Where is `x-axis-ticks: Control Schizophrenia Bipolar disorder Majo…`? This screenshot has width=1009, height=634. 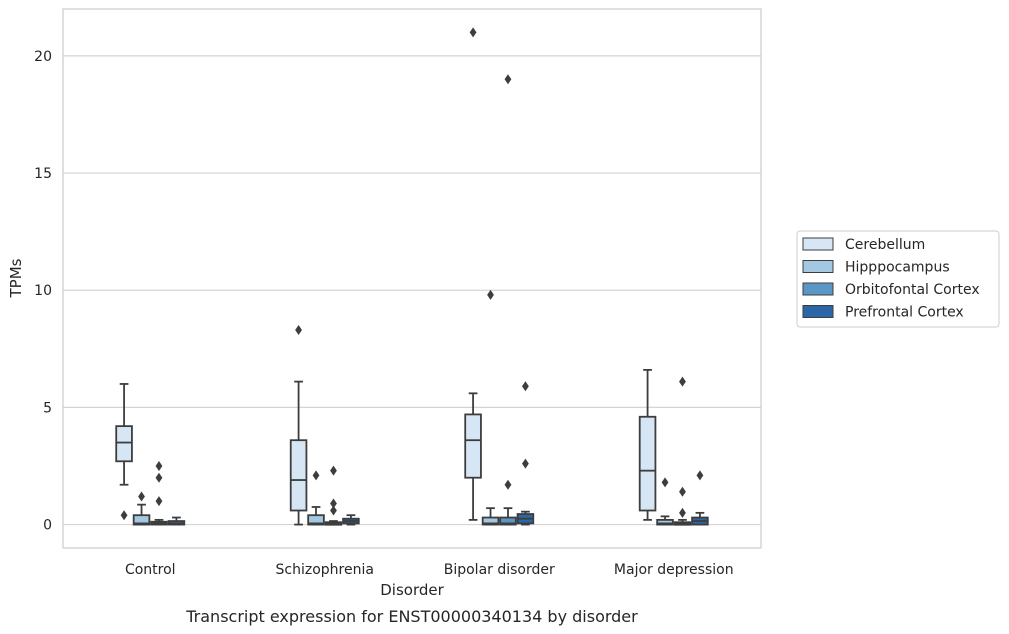
x-axis-ticks: Control Schizophrenia Bipolar disorder Majo… is located at coordinates (429, 570).